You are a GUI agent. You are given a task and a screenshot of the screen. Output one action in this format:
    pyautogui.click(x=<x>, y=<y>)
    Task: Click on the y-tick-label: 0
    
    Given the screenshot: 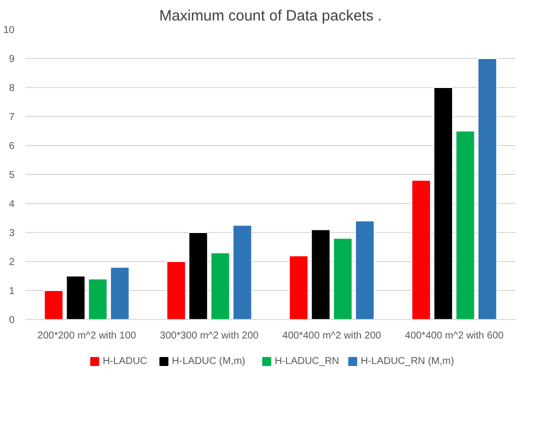 What is the action you would take?
    pyautogui.click(x=11, y=320)
    